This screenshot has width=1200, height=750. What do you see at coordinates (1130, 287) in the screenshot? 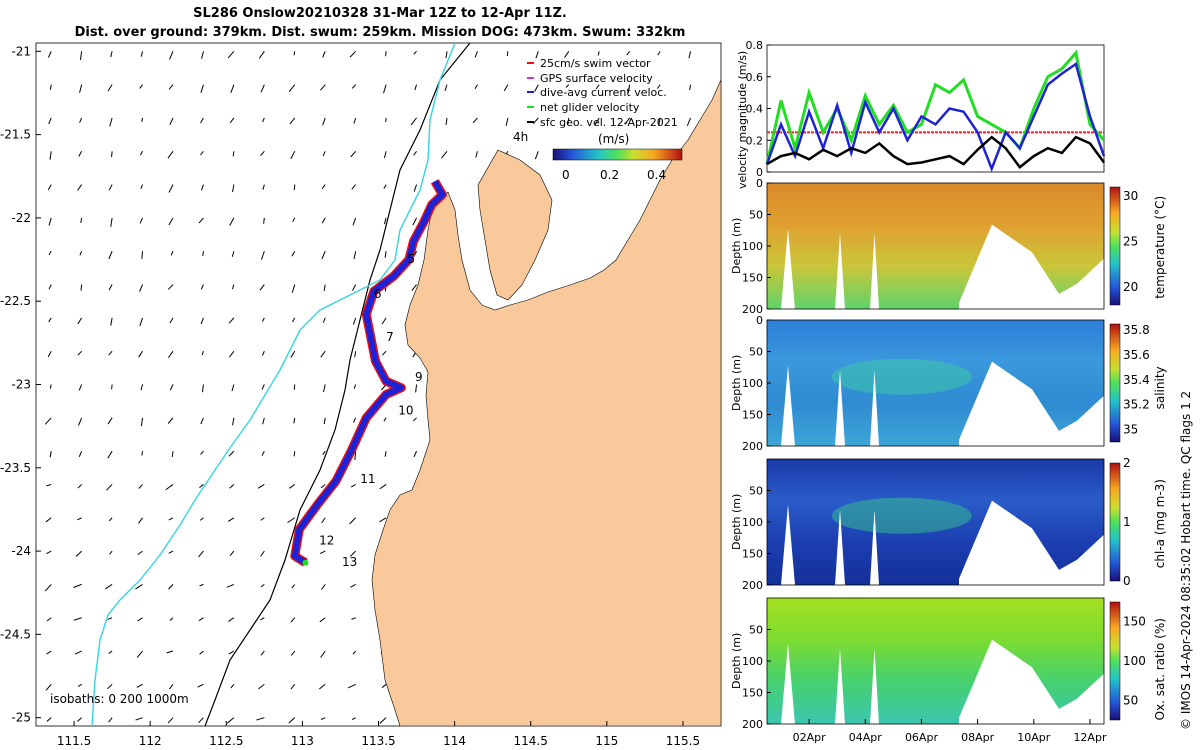
I see `colorbar-tick-label: 20` at bounding box center [1130, 287].